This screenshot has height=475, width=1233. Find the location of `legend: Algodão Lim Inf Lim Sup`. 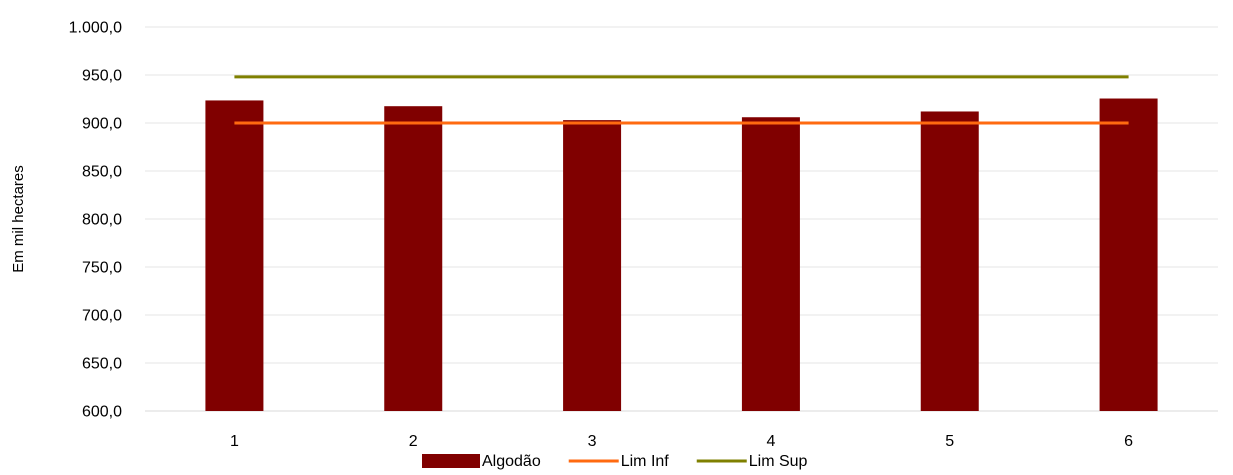

legend: Algodão Lim Inf Lim Sup is located at coordinates (615, 461).